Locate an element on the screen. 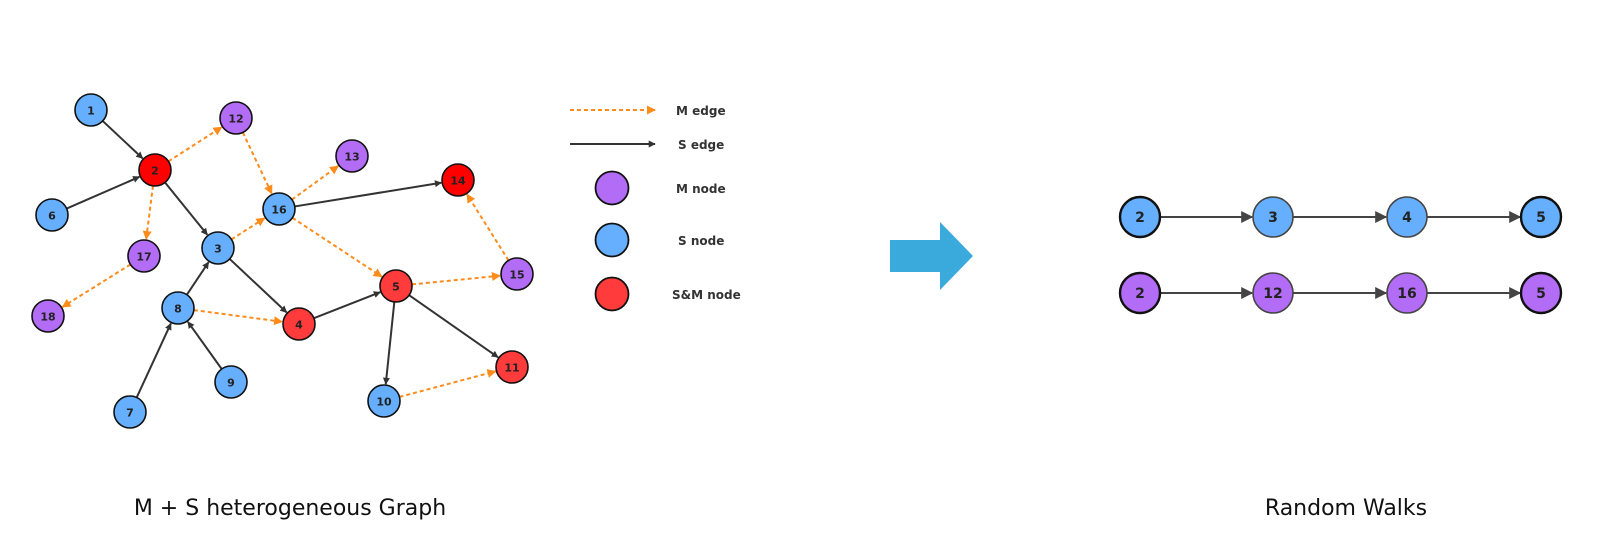 The image size is (1620, 557). walk-node-label: 12 is located at coordinates (1272, 294).